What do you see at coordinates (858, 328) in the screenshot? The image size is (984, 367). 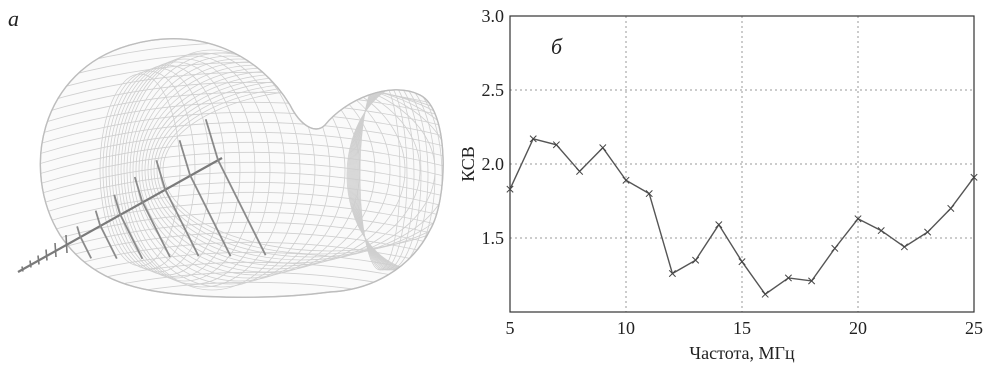 I see `x-tick-label: 20` at bounding box center [858, 328].